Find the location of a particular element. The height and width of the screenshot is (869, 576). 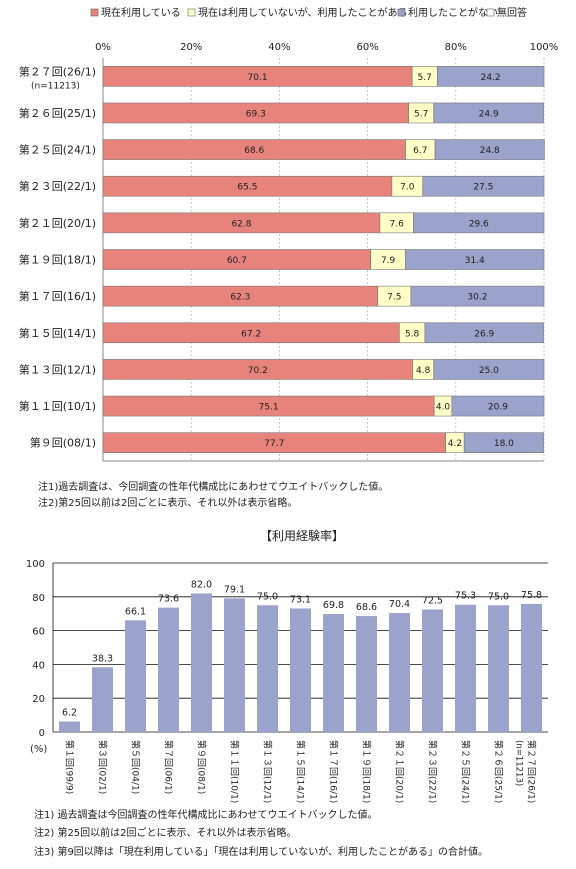

rate-value-9: 68.6 is located at coordinates (366, 607).